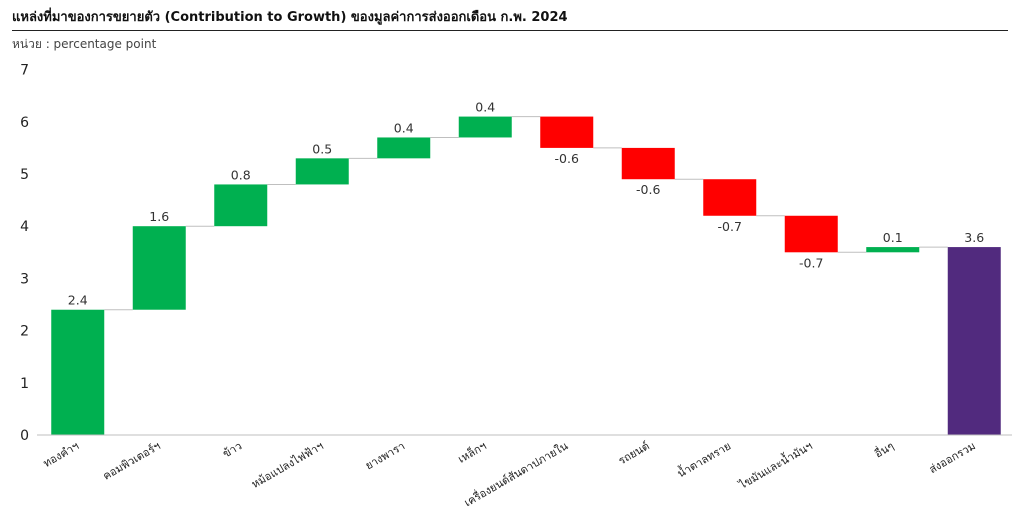 This screenshot has width=1024, height=513. I want to click on category-label: ไขมันและน้ำมันฯ, so click(775, 465).